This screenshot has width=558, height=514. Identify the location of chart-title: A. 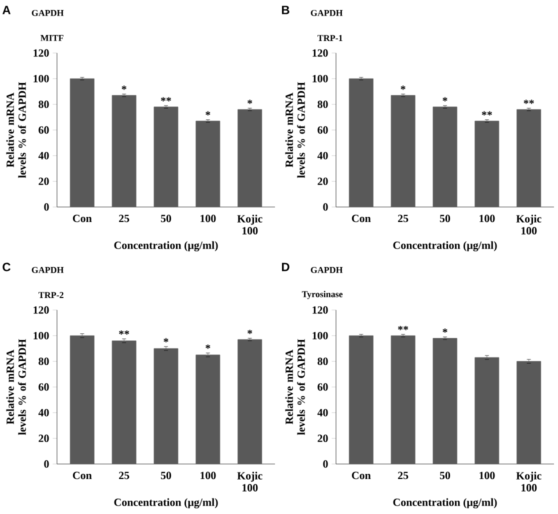
(6, 10).